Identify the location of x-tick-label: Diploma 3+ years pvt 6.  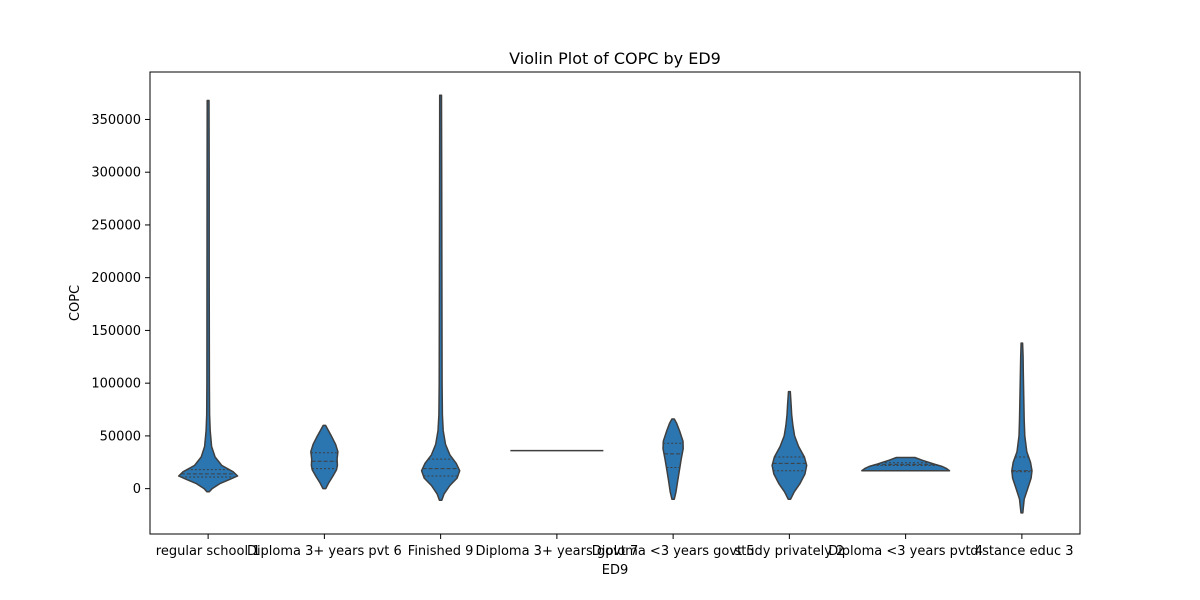
(324, 551).